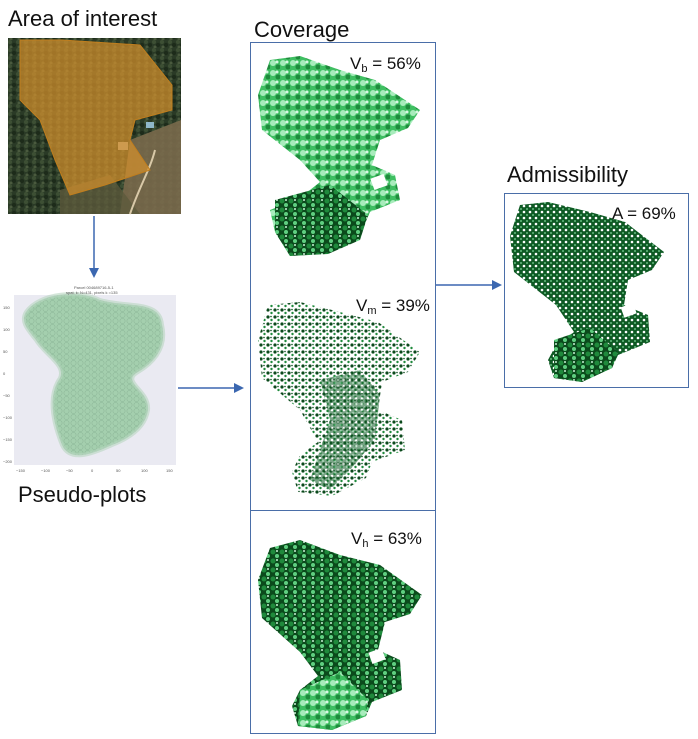  What do you see at coordinates (587, 292) in the screenshot?
I see `admissibility-map` at bounding box center [587, 292].